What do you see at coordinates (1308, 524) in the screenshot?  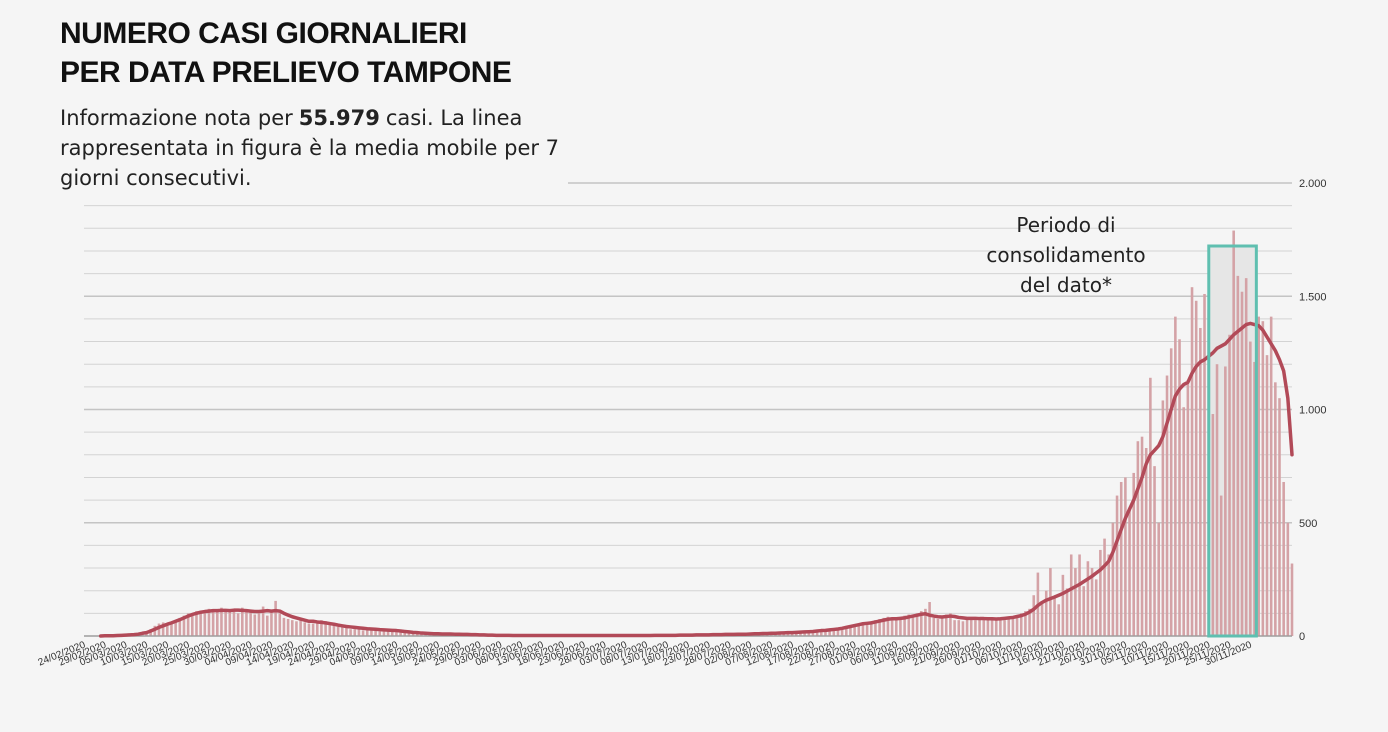 I see `y-tick-label: 500` at bounding box center [1308, 524].